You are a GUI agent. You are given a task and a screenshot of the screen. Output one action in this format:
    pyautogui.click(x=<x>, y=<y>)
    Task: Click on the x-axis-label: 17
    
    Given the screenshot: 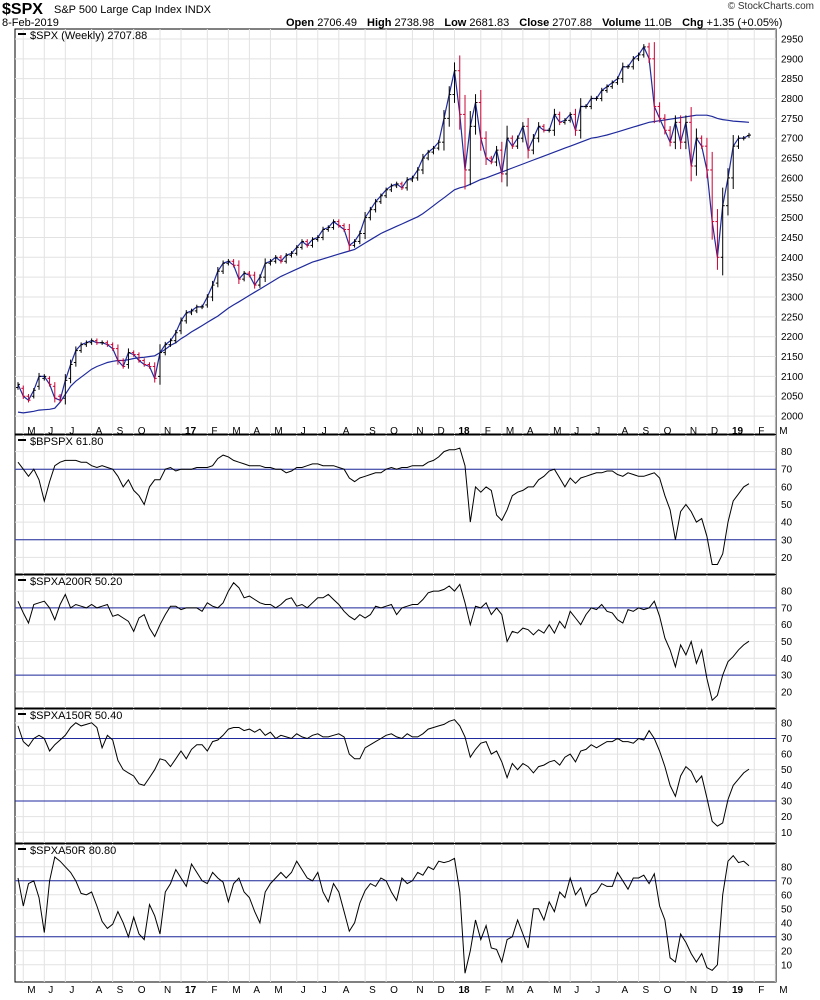 What is the action you would take?
    pyautogui.click(x=191, y=431)
    